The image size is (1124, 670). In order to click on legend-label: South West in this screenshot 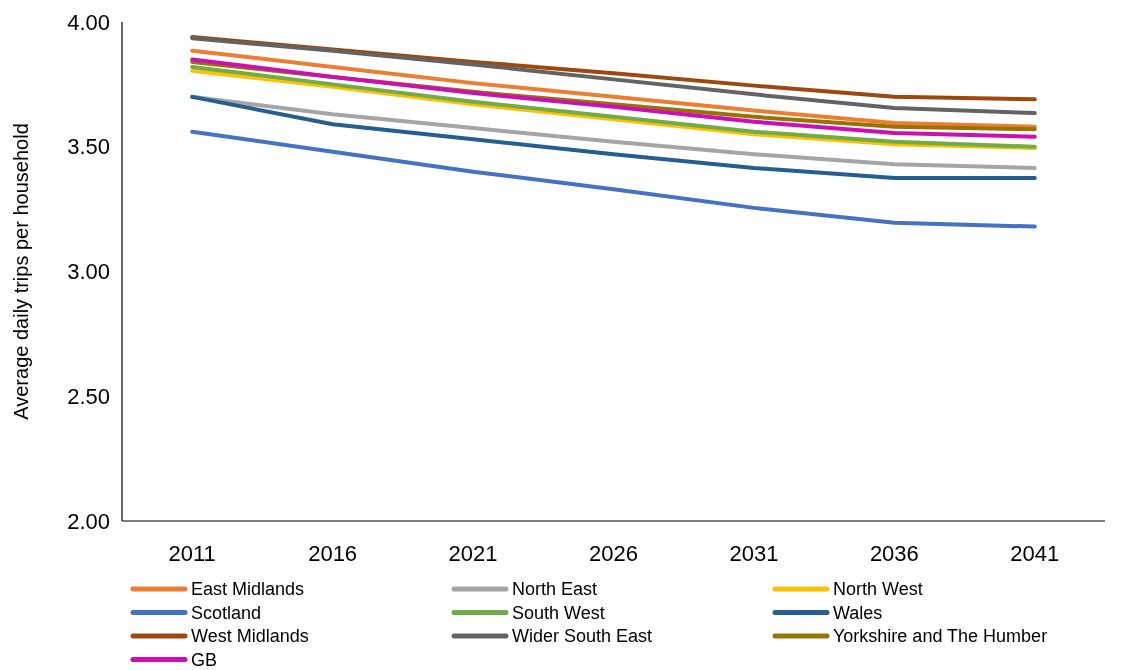, I will do `click(558, 612)`.